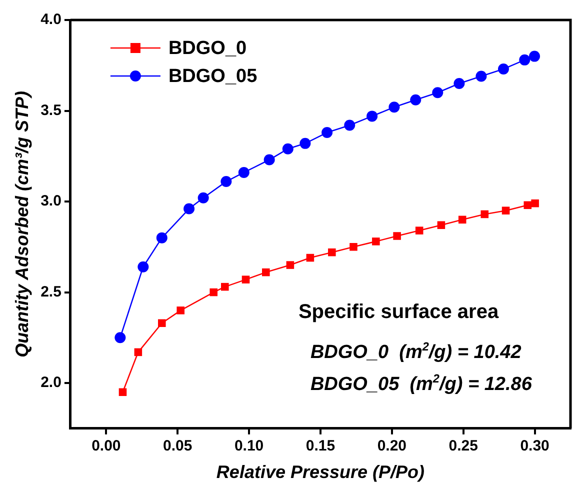 This screenshot has width=584, height=496. Describe the element at coordinates (177, 446) in the screenshot. I see `x-tick-label: 0.05` at that location.